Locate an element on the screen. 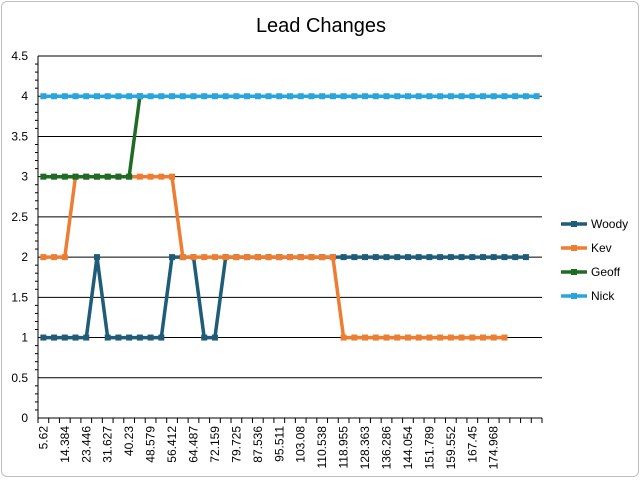 This screenshot has width=642, height=480. y-tick-label: 0.5 is located at coordinates (19, 378).